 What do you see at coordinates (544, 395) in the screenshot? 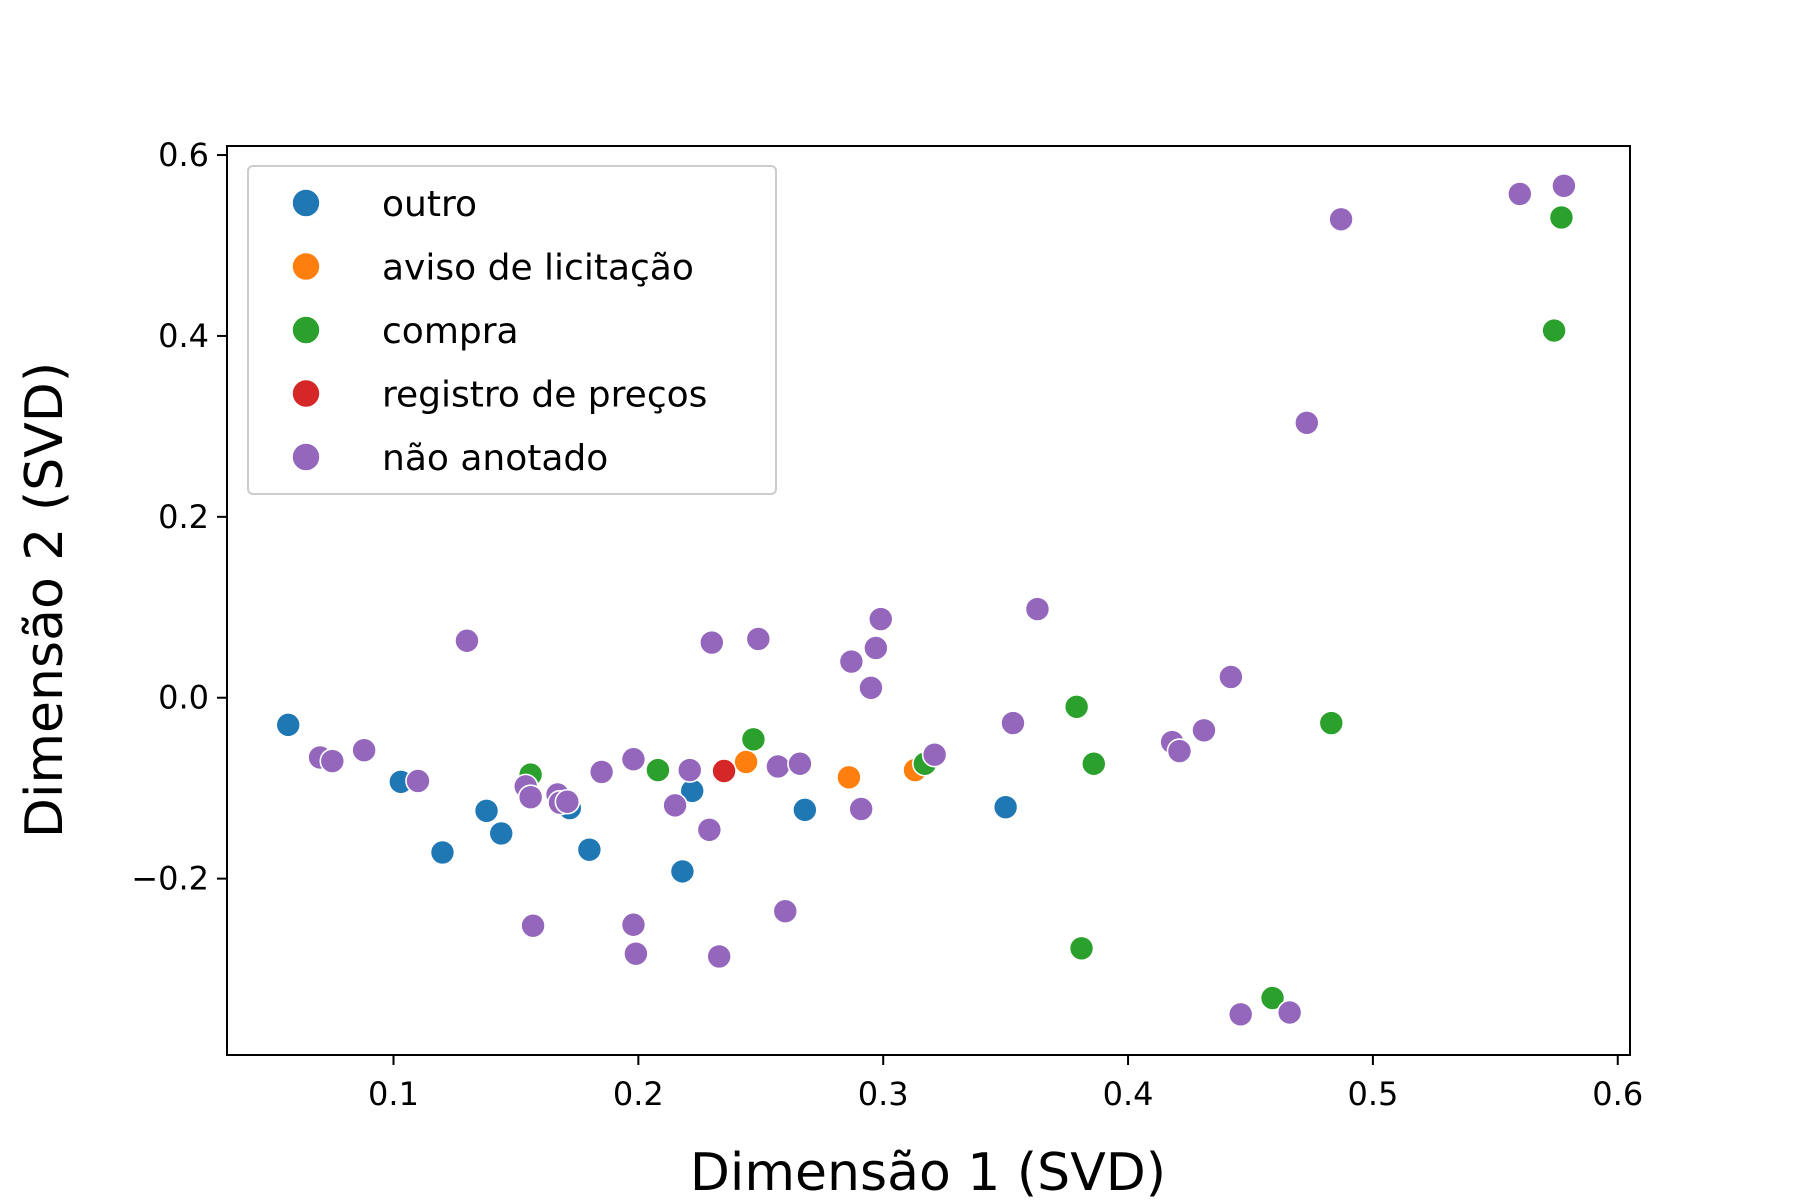
I see `legend-label: registro de preços` at bounding box center [544, 395].